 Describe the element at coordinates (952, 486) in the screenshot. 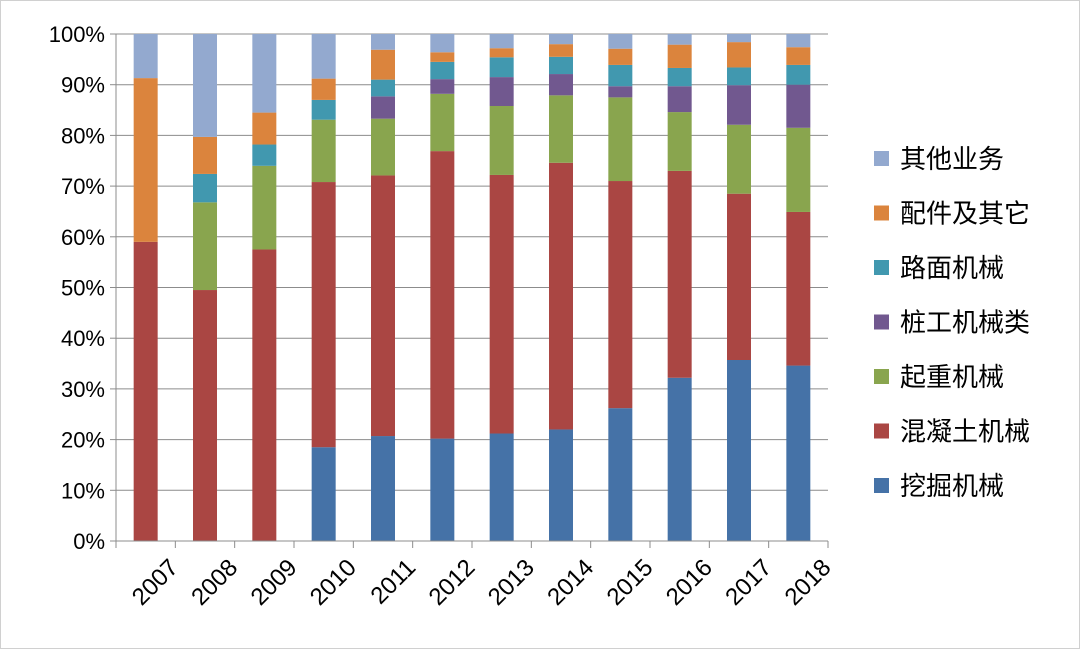

I see `legend-label: 挖掘机械` at that location.